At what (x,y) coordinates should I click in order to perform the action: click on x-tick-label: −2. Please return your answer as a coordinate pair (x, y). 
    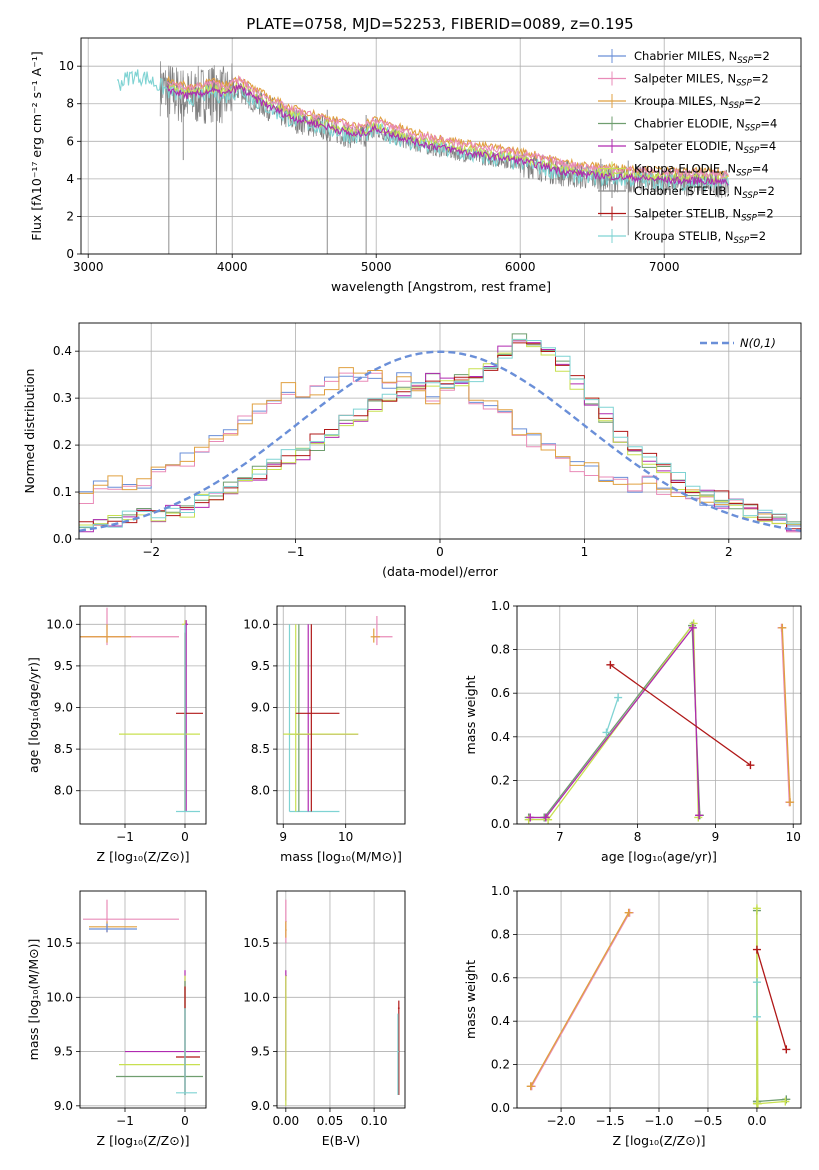
    Looking at the image, I should click on (151, 552).